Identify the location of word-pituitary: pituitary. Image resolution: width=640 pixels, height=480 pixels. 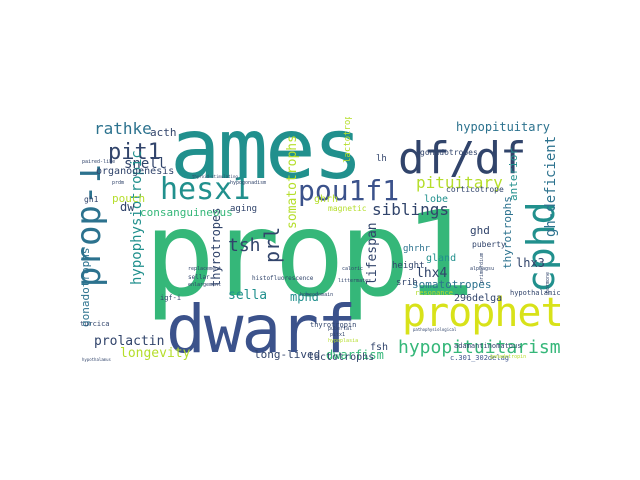
(459, 182).